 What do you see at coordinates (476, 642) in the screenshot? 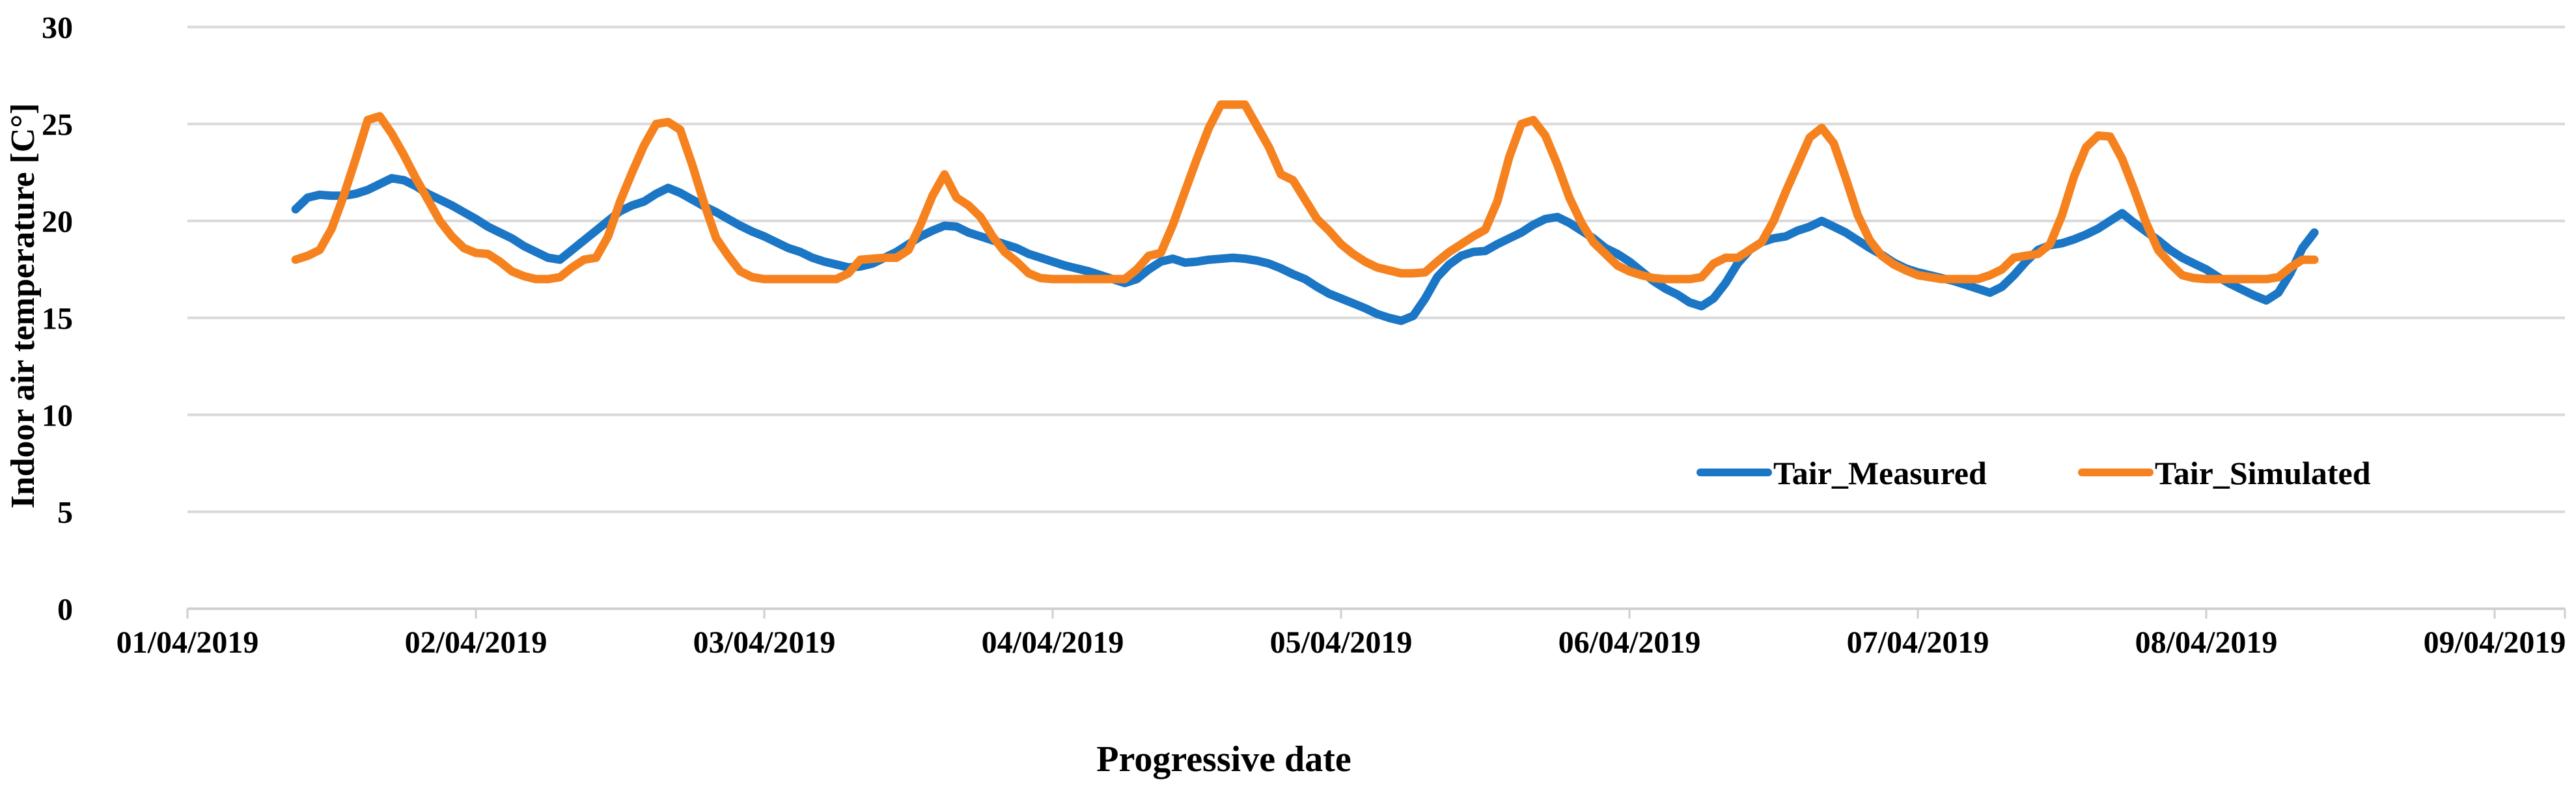
I see `x-tick-label-1: 02/04/2019` at bounding box center [476, 642].